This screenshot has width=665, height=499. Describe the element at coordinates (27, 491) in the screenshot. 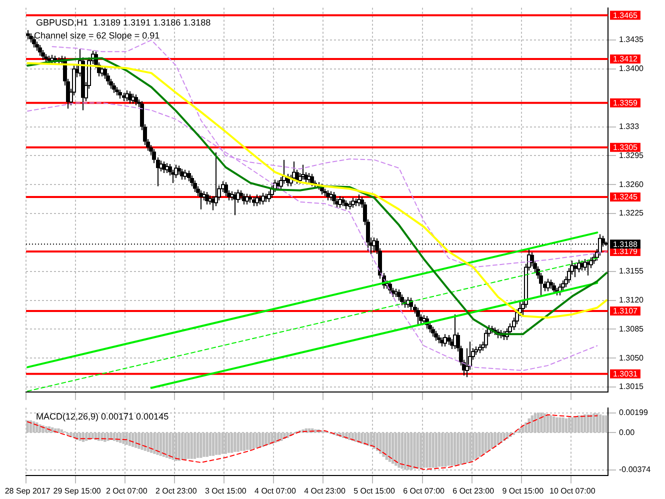

I see `x-tick-label: 28 Sep 2017` at that location.